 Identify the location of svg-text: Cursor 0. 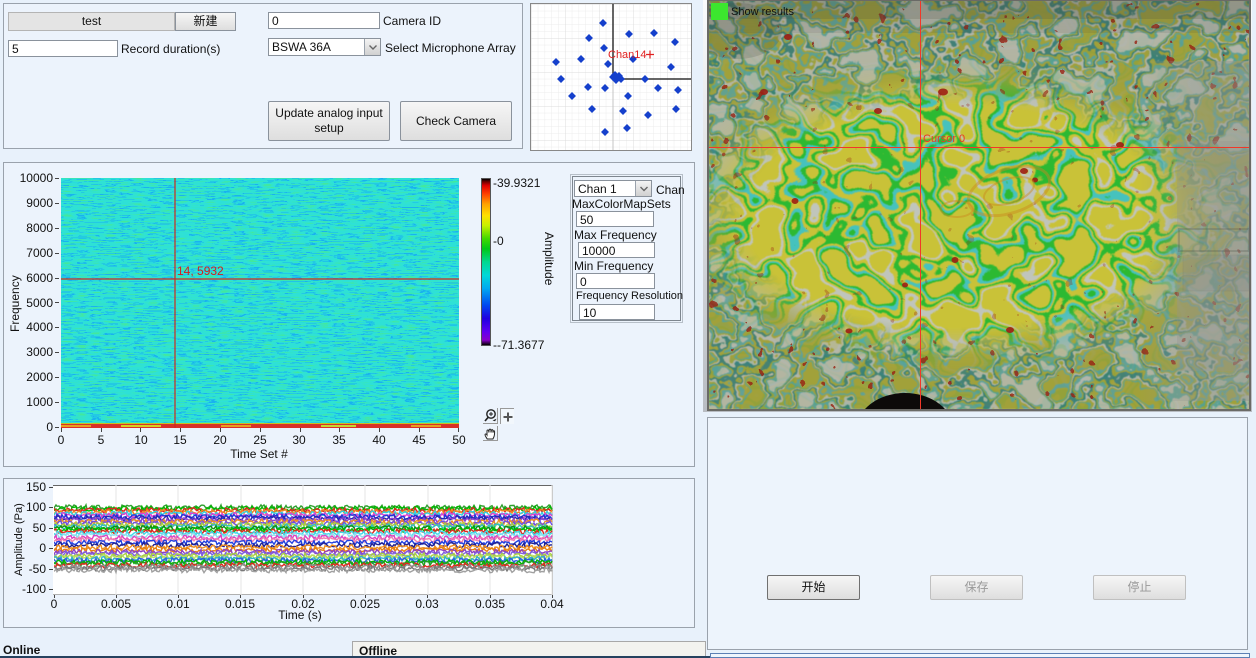
(944, 139).